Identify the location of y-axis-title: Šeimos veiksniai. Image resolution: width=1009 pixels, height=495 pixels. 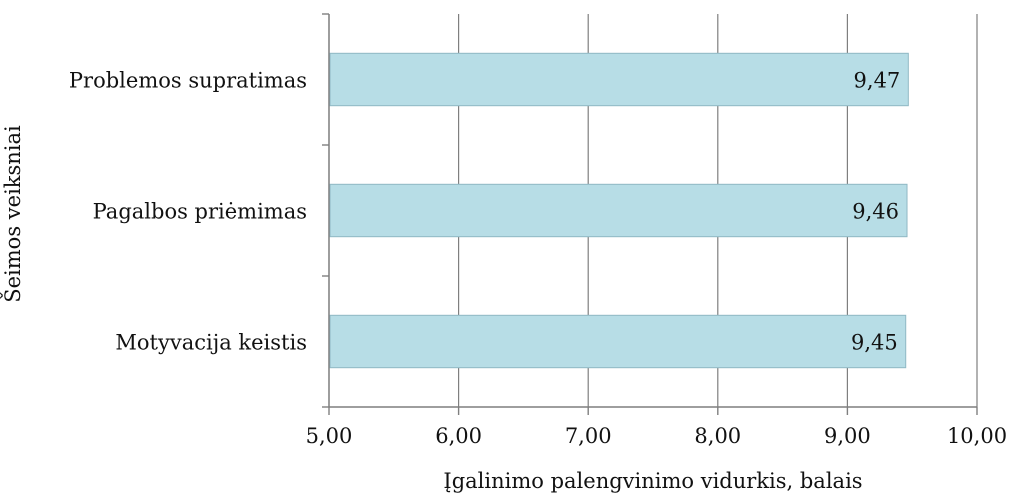
(12, 214).